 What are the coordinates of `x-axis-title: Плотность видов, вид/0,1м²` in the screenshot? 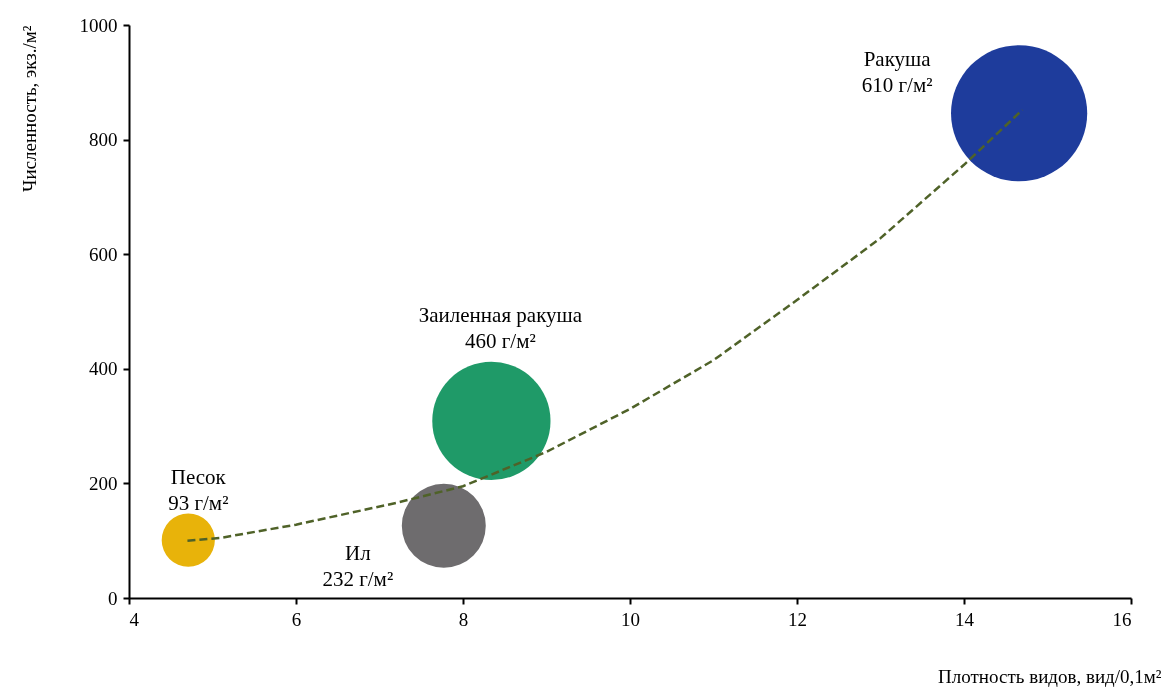 It's located at (1050, 676).